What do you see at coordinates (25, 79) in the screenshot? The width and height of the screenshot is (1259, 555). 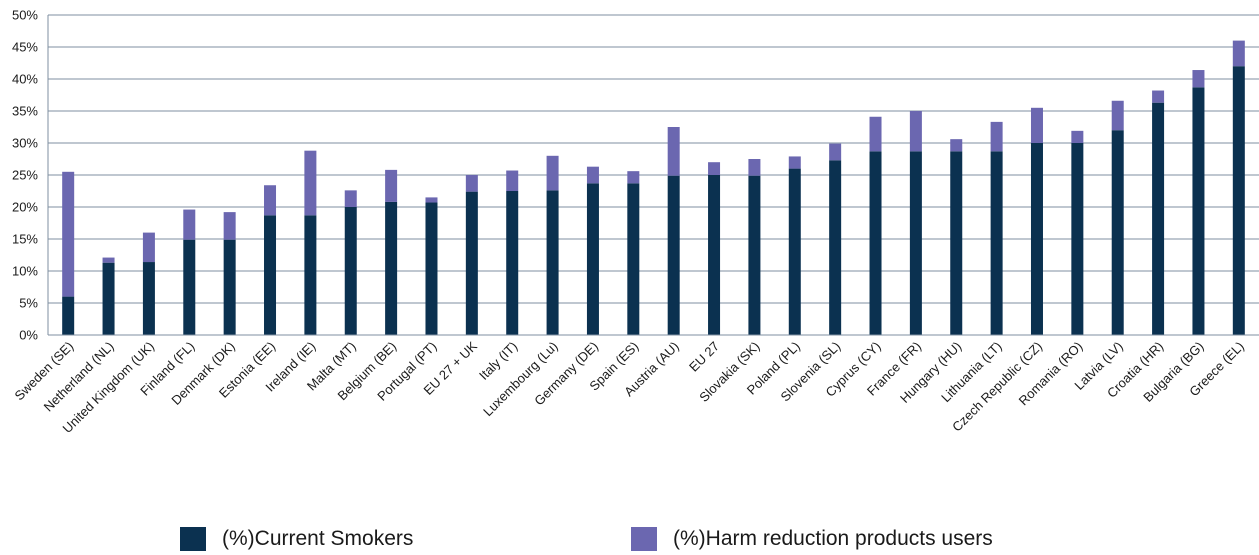 I see `y-tick-label: 40%` at bounding box center [25, 79].